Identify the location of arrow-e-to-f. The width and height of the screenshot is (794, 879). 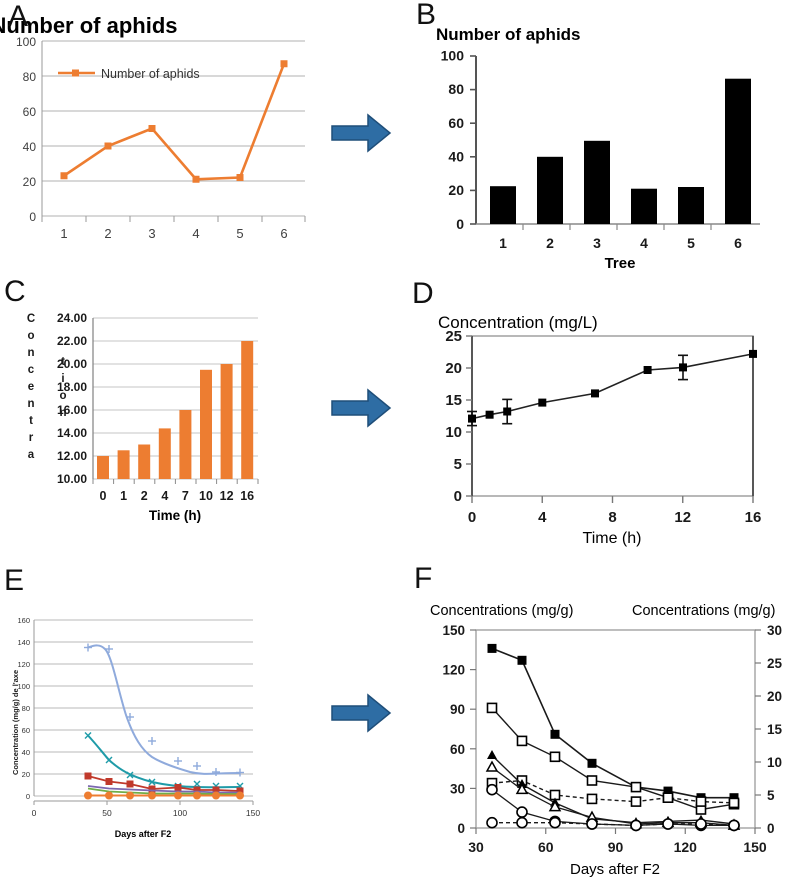
(361, 713).